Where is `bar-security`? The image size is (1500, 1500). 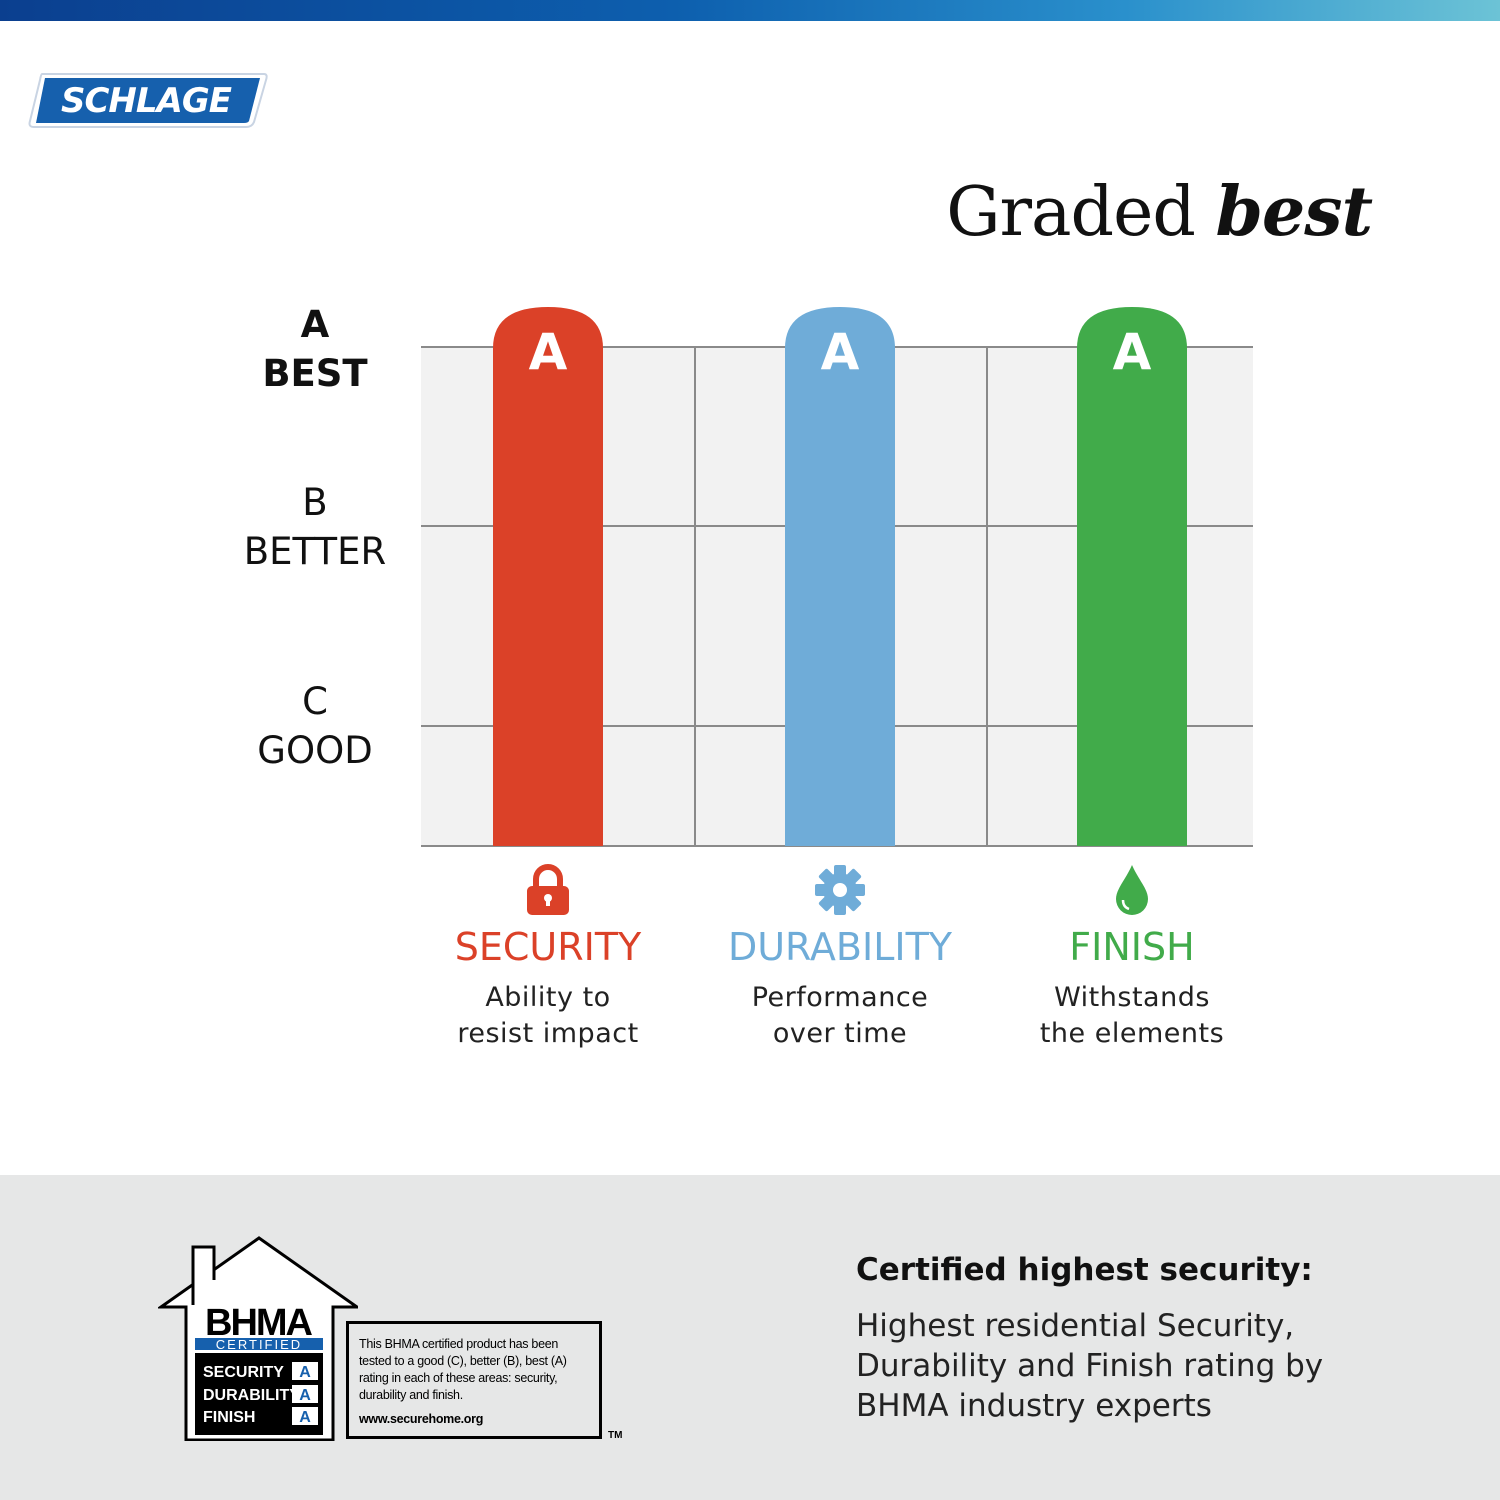
bar-security is located at coordinates (548, 576).